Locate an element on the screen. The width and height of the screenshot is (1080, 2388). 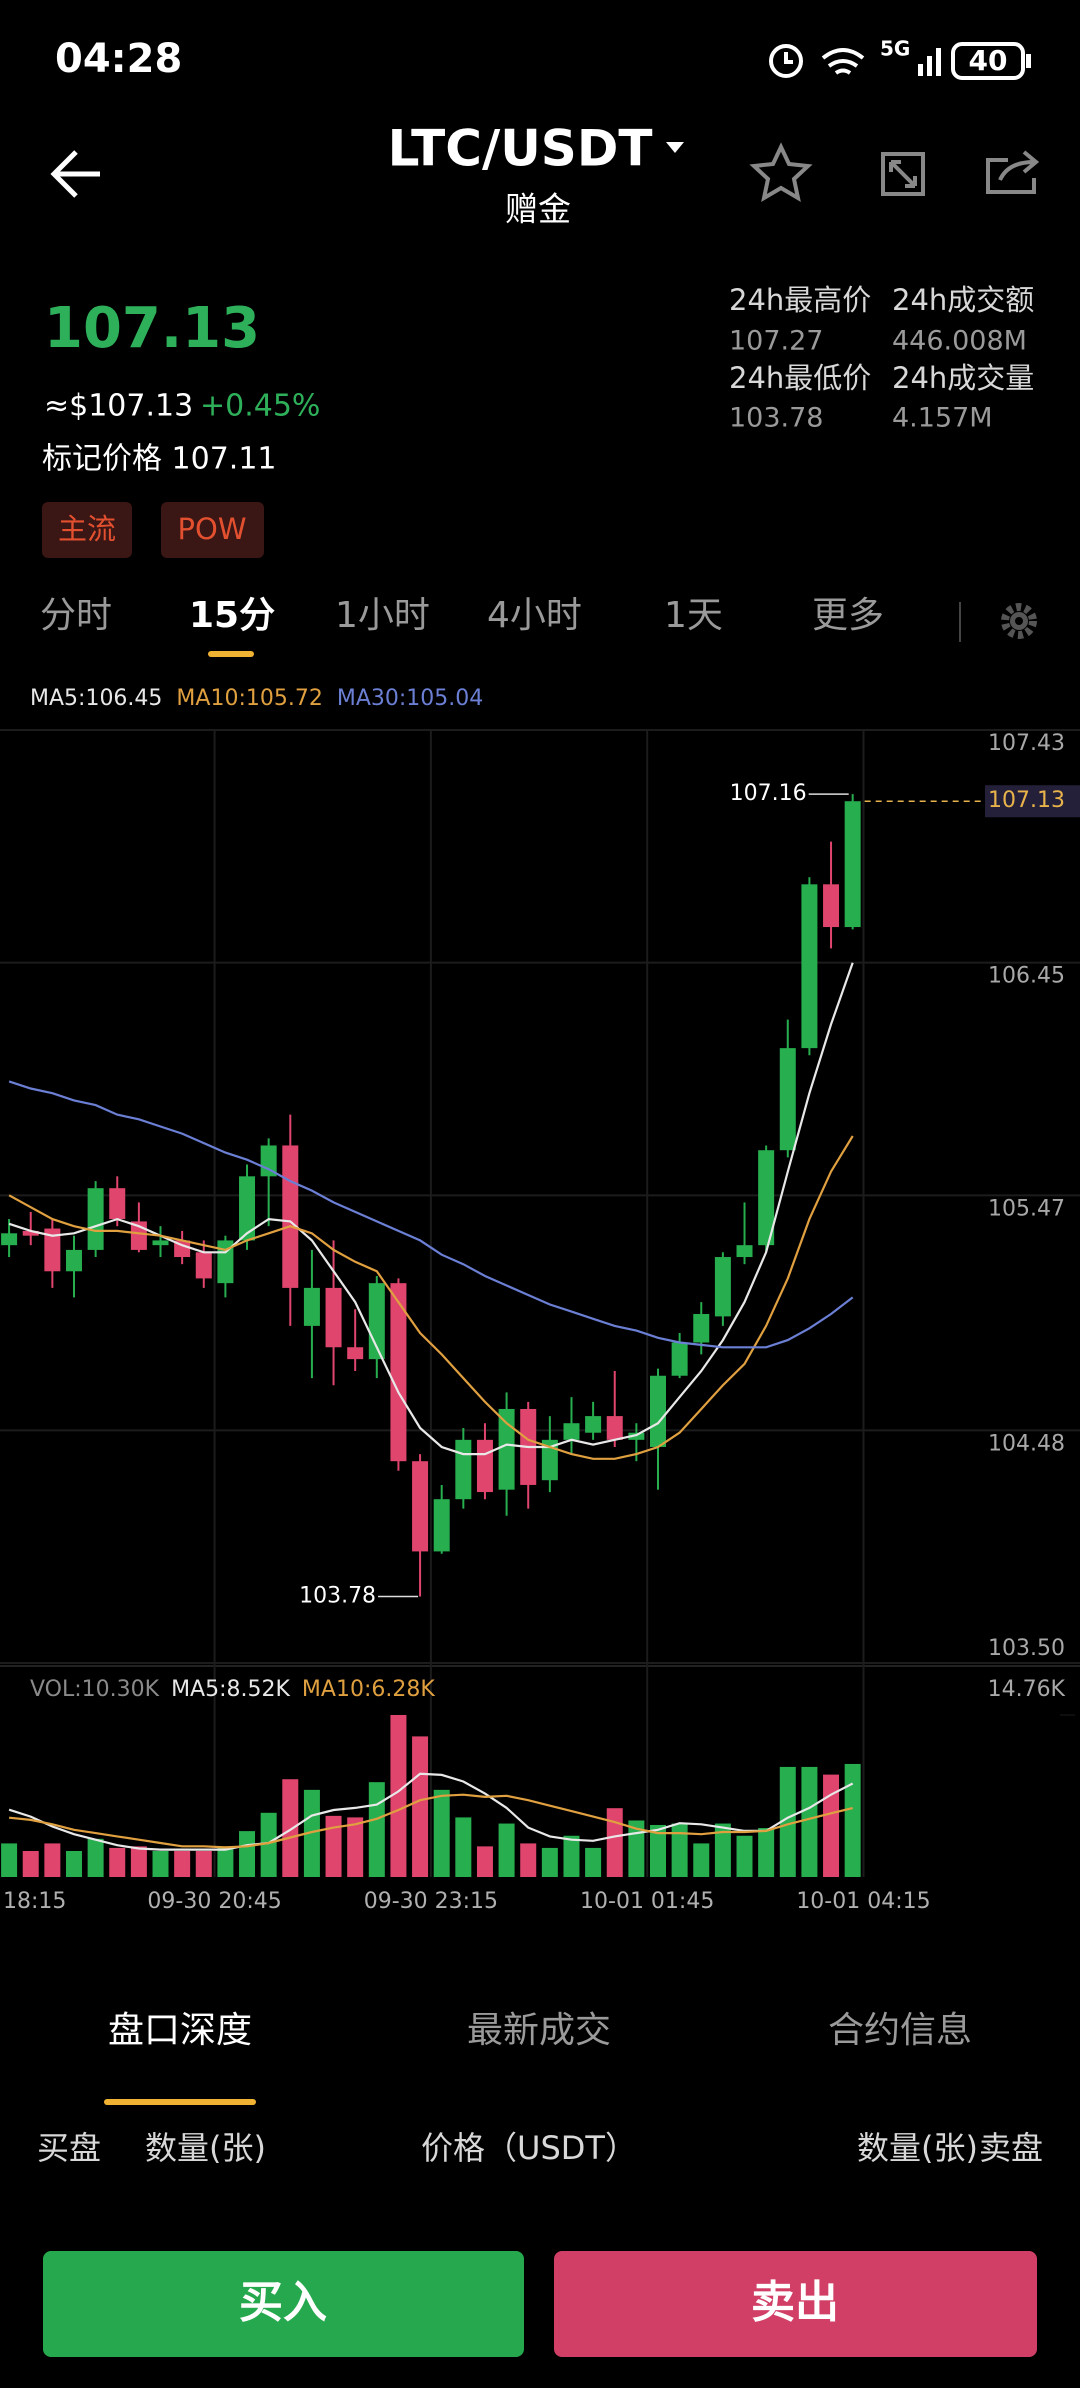
interval-tab: 更多 is located at coordinates (848, 615).